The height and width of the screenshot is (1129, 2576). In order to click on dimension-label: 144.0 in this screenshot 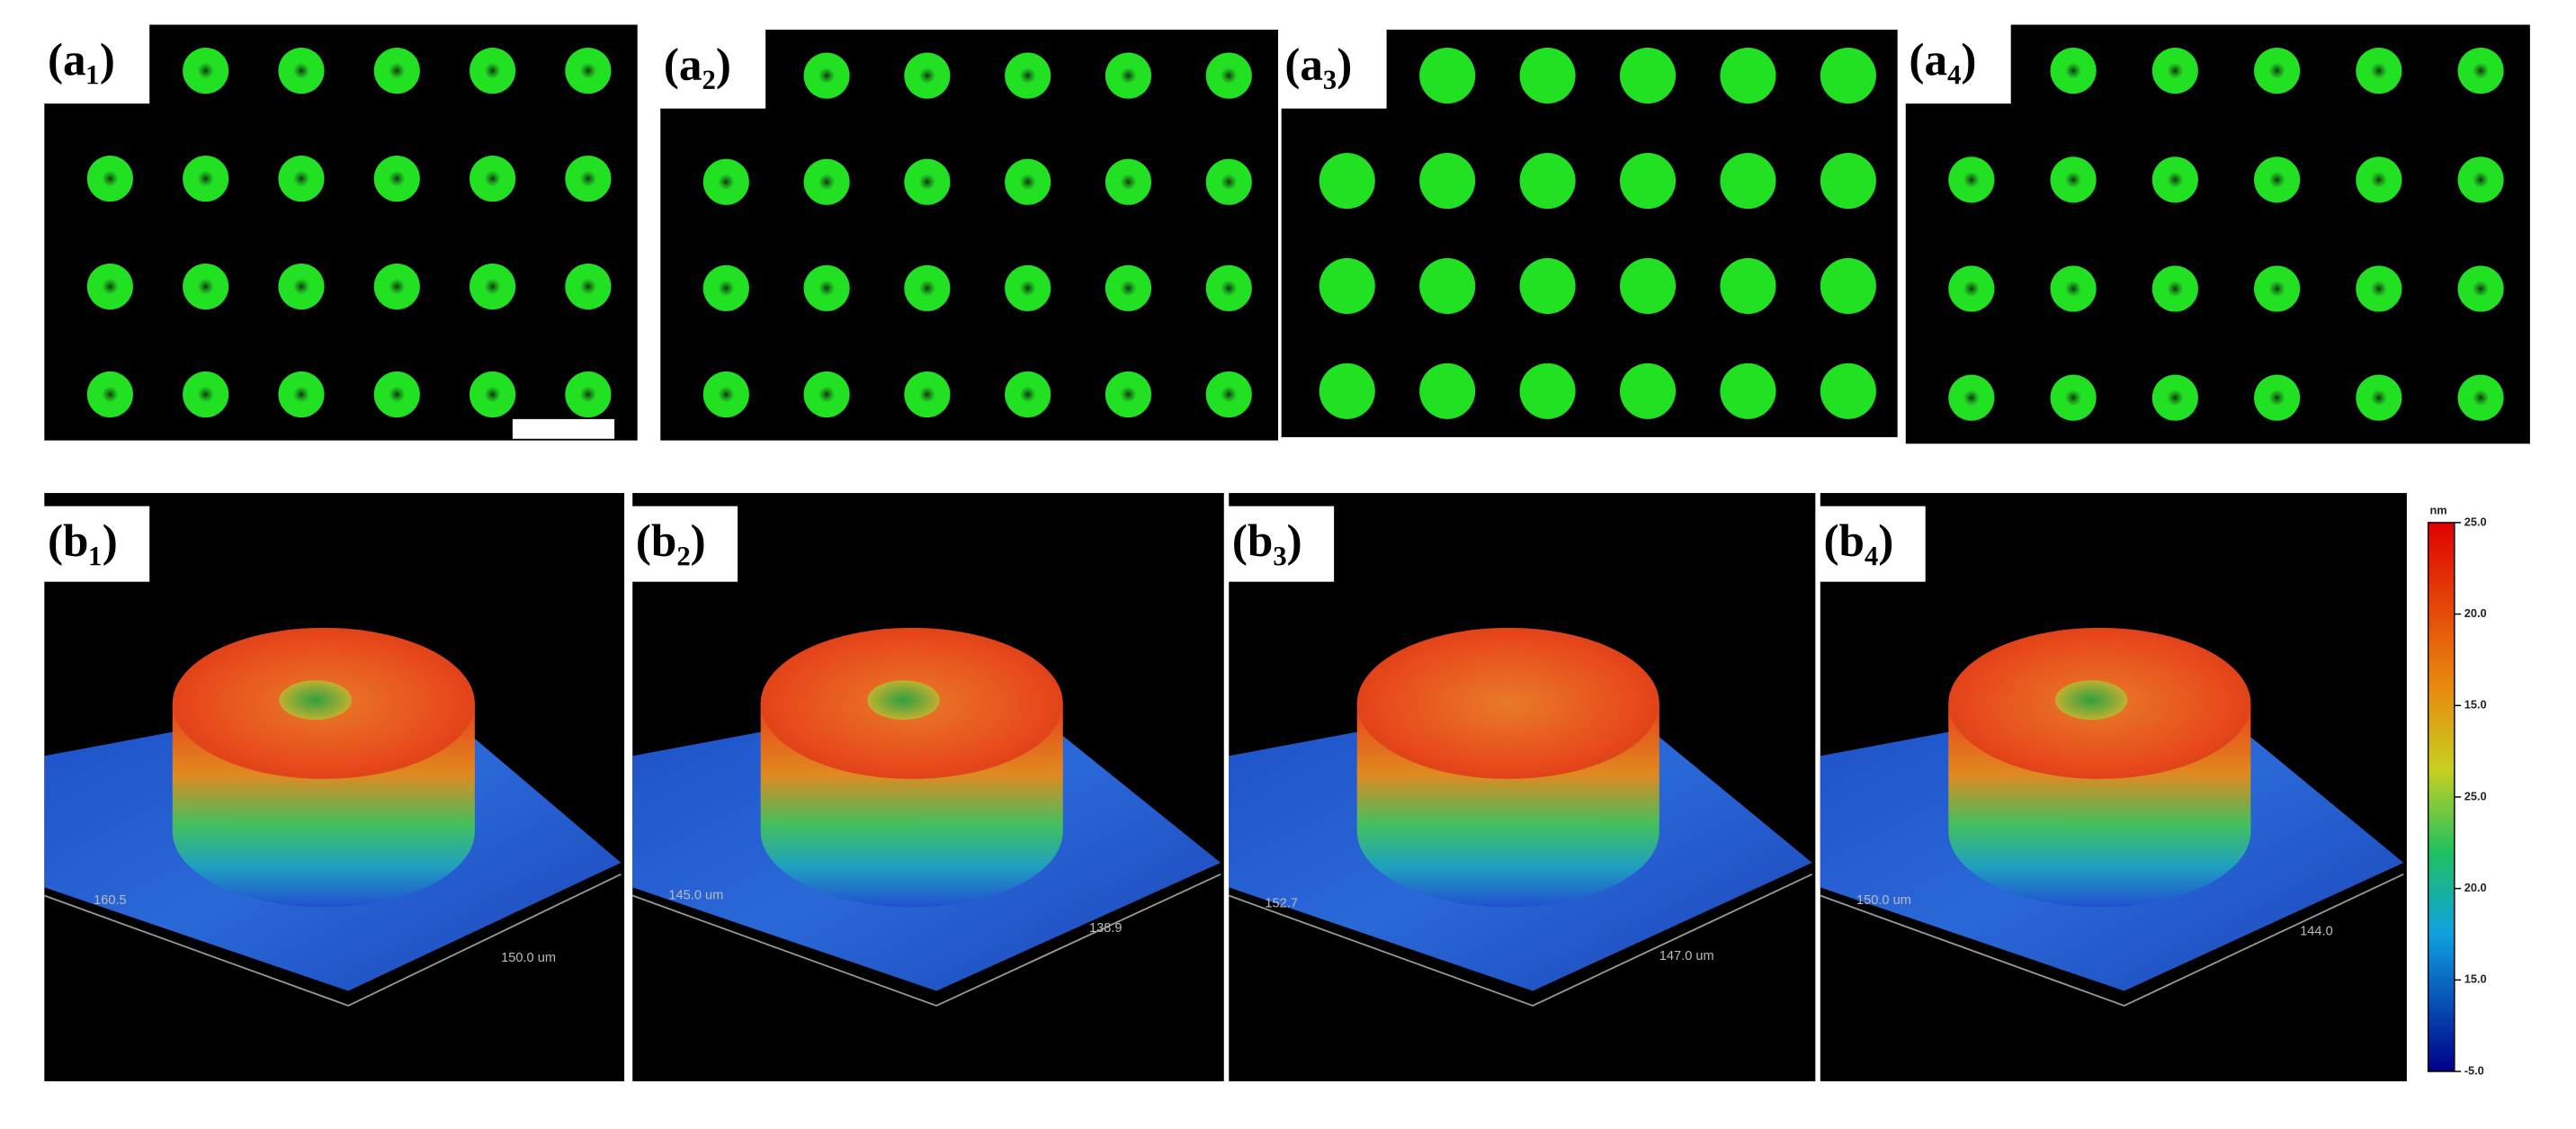, I will do `click(2316, 932)`.